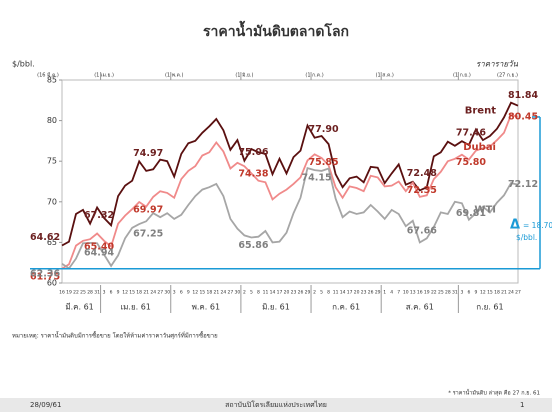 The width and height of the screenshot is (552, 412). What do you see at coordinates (462, 76) in the screenshot?
I see `period-marker: (1 ก.ย.)` at bounding box center [462, 76].